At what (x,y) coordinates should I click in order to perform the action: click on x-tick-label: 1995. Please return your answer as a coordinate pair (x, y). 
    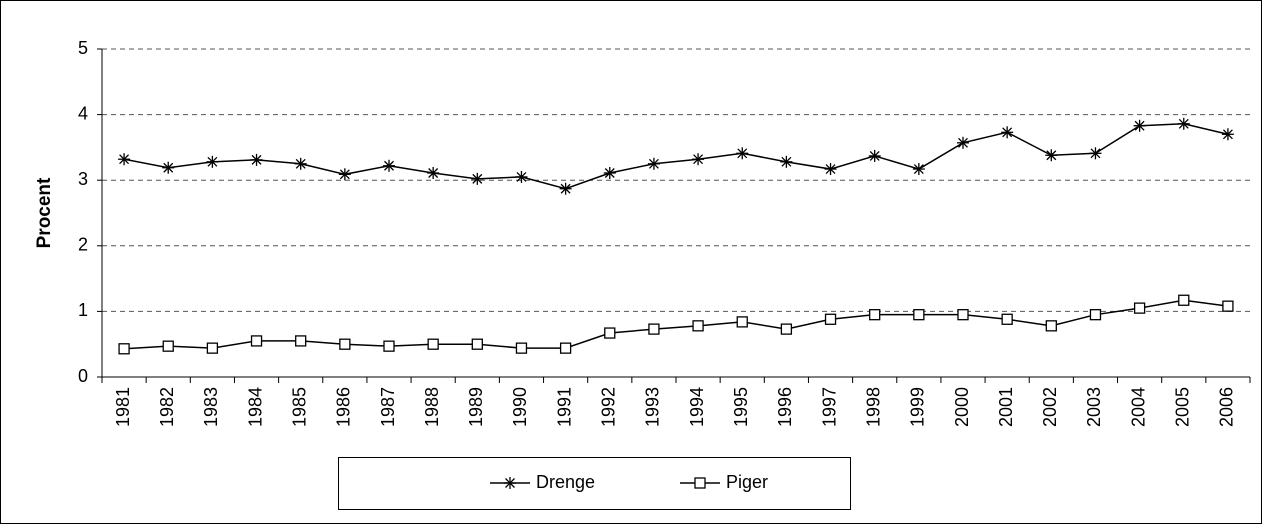
    Looking at the image, I should click on (741, 407).